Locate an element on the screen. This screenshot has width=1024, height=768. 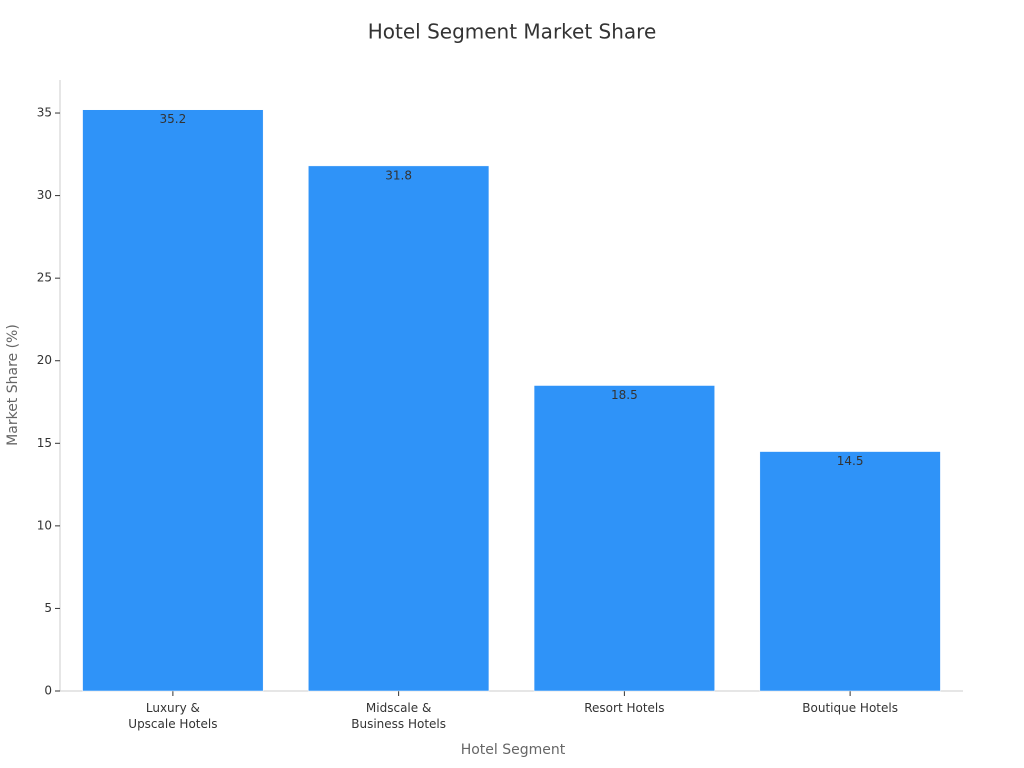
x-tick-label: Boutique Hotels is located at coordinates (850, 708).